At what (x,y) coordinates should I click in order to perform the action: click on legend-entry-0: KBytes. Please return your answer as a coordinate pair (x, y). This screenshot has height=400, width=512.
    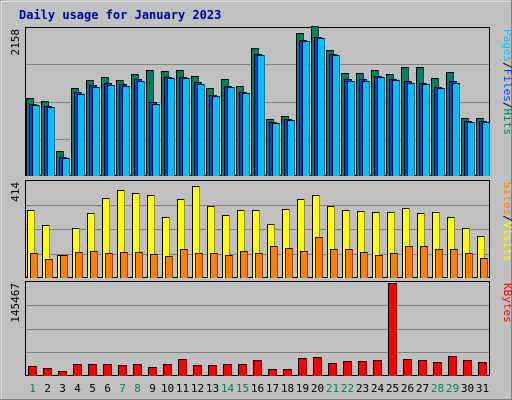
    Looking at the image, I should click on (506, 303).